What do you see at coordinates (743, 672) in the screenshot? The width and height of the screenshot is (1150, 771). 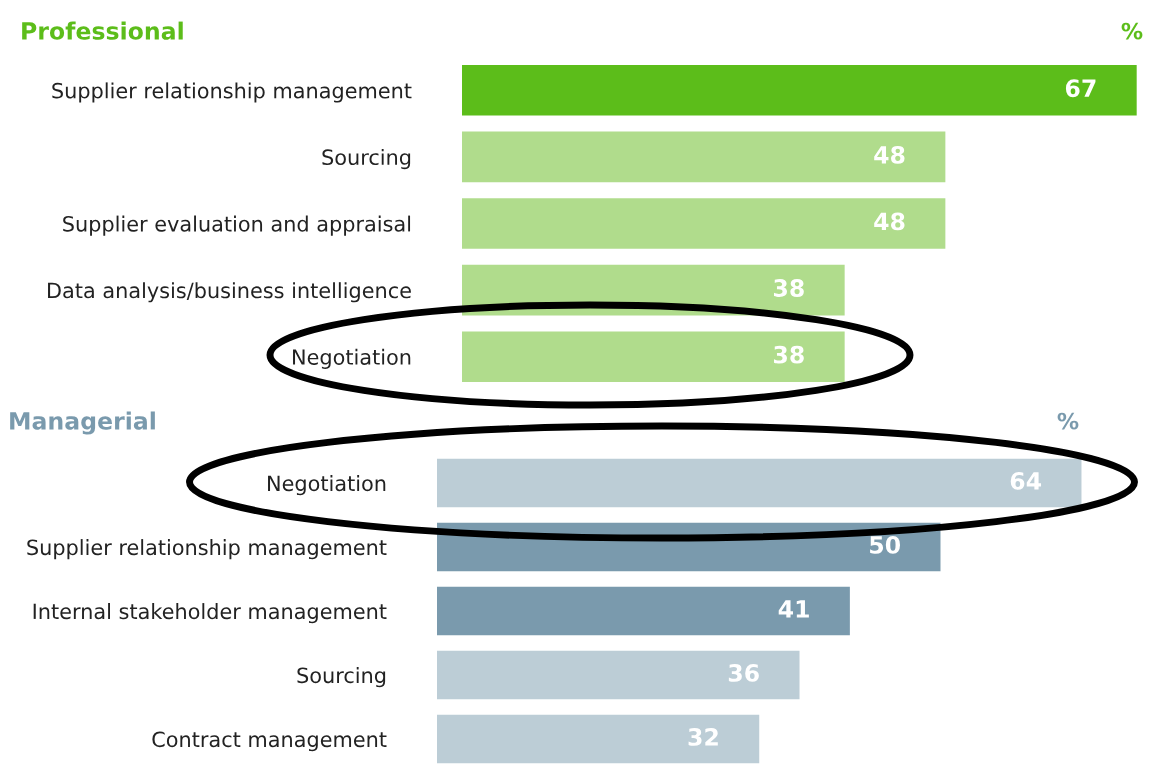 I see `data-label: 36` at bounding box center [743, 672].